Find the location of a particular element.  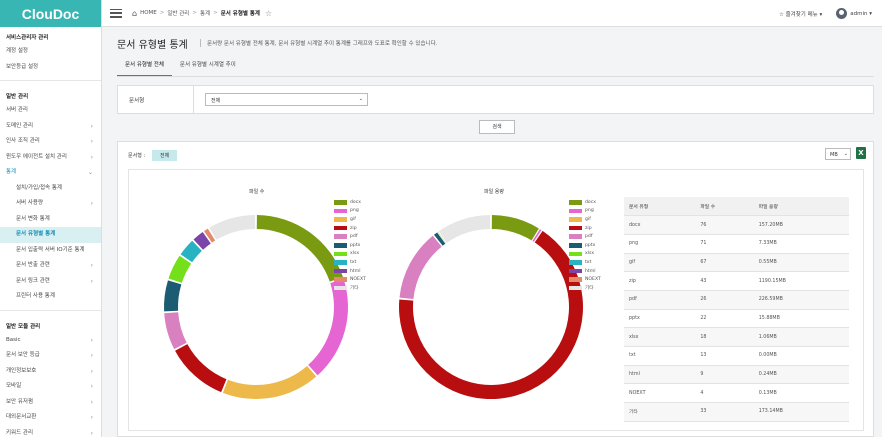

sidebar-item-g3_items-5: 대외문서교환 › is located at coordinates (50, 418).